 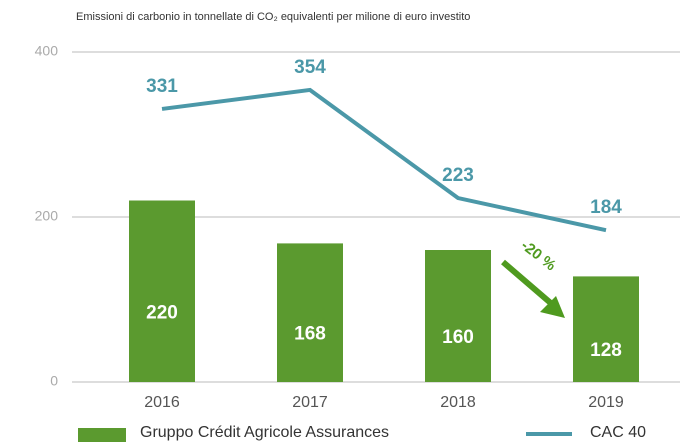 What do you see at coordinates (606, 350) in the screenshot?
I see `bar-value-label: 128` at bounding box center [606, 350].